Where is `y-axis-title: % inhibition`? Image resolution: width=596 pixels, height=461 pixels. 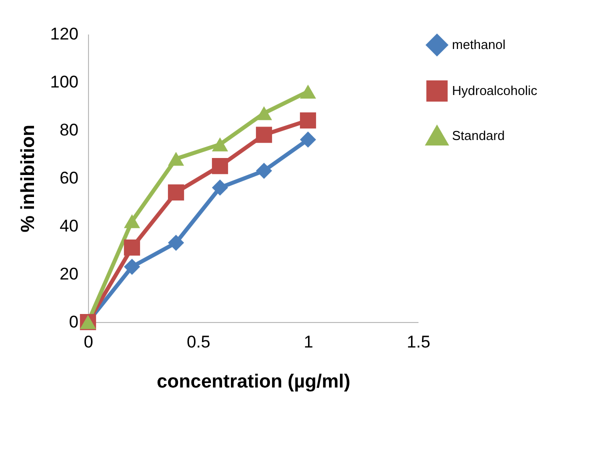 y-axis-title: % inhibition is located at coordinates (29, 178).